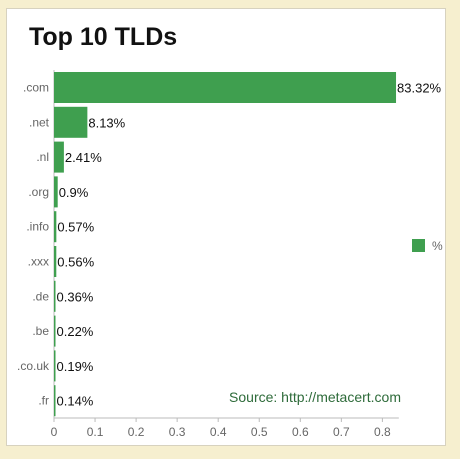 The width and height of the screenshot is (460, 459). What do you see at coordinates (103, 37) in the screenshot?
I see `chart-title: Top 10 TLDs` at bounding box center [103, 37].